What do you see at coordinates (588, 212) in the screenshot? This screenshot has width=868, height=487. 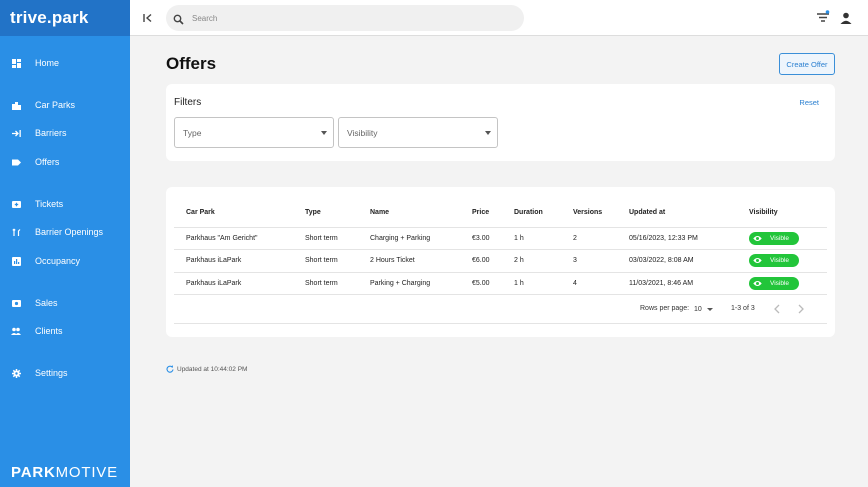 I see `column-header-versions: Versions` at bounding box center [588, 212].